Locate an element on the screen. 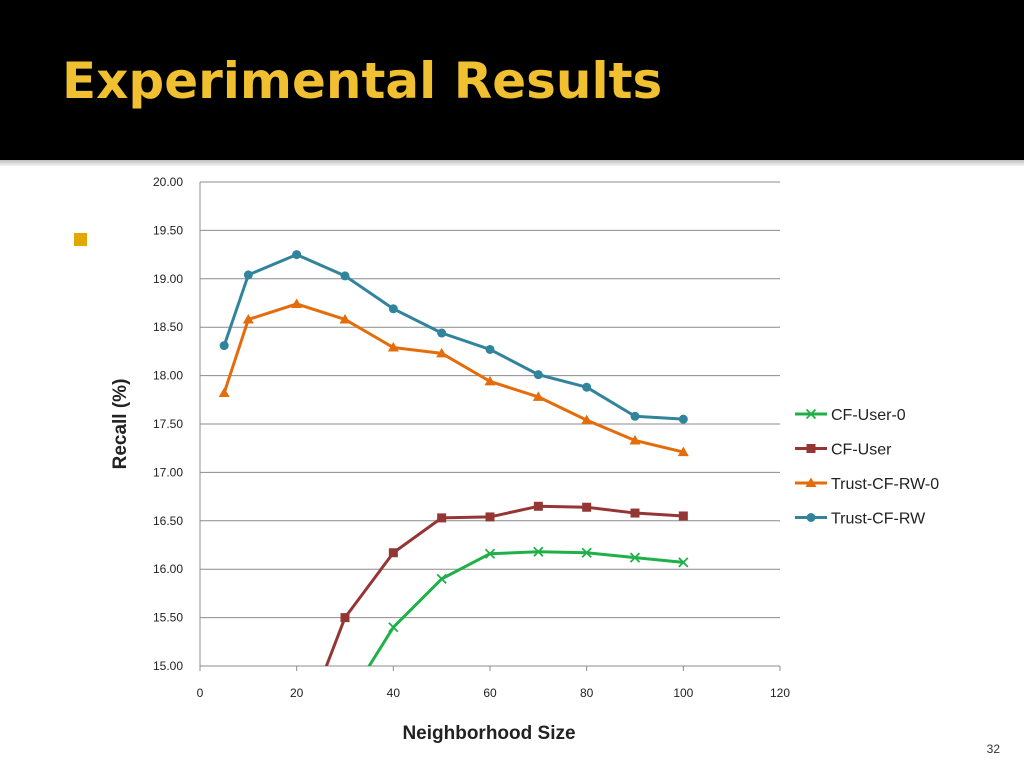  x-tick-label-2: 40 is located at coordinates (394, 693).